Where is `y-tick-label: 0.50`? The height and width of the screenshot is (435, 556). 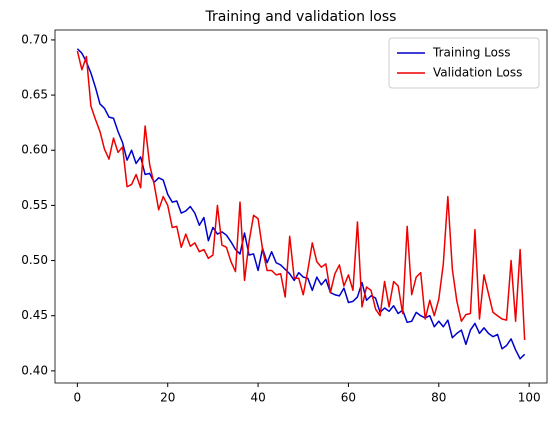 y-tick-label: 0.50 is located at coordinates (34, 260).